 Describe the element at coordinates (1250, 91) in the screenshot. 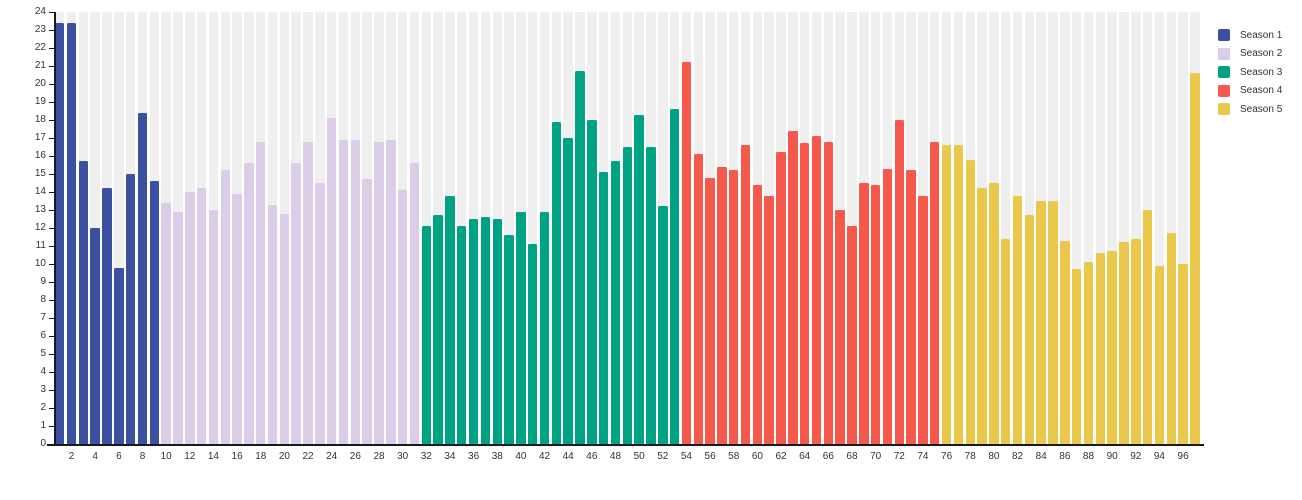

I see `legend-item-season-4: Season 4` at that location.